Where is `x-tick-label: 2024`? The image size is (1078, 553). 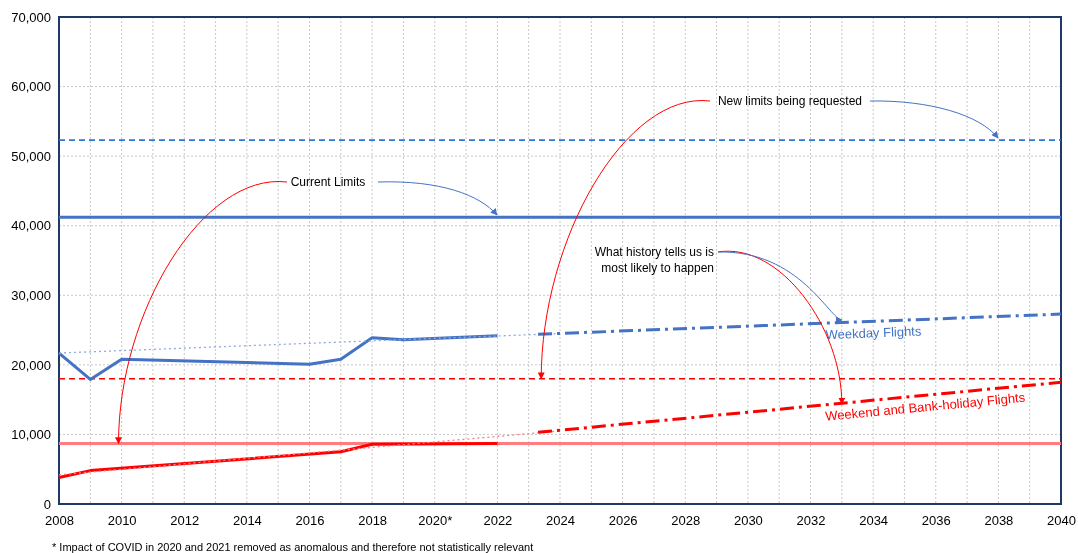
x-tick-label: 2024 is located at coordinates (560, 521).